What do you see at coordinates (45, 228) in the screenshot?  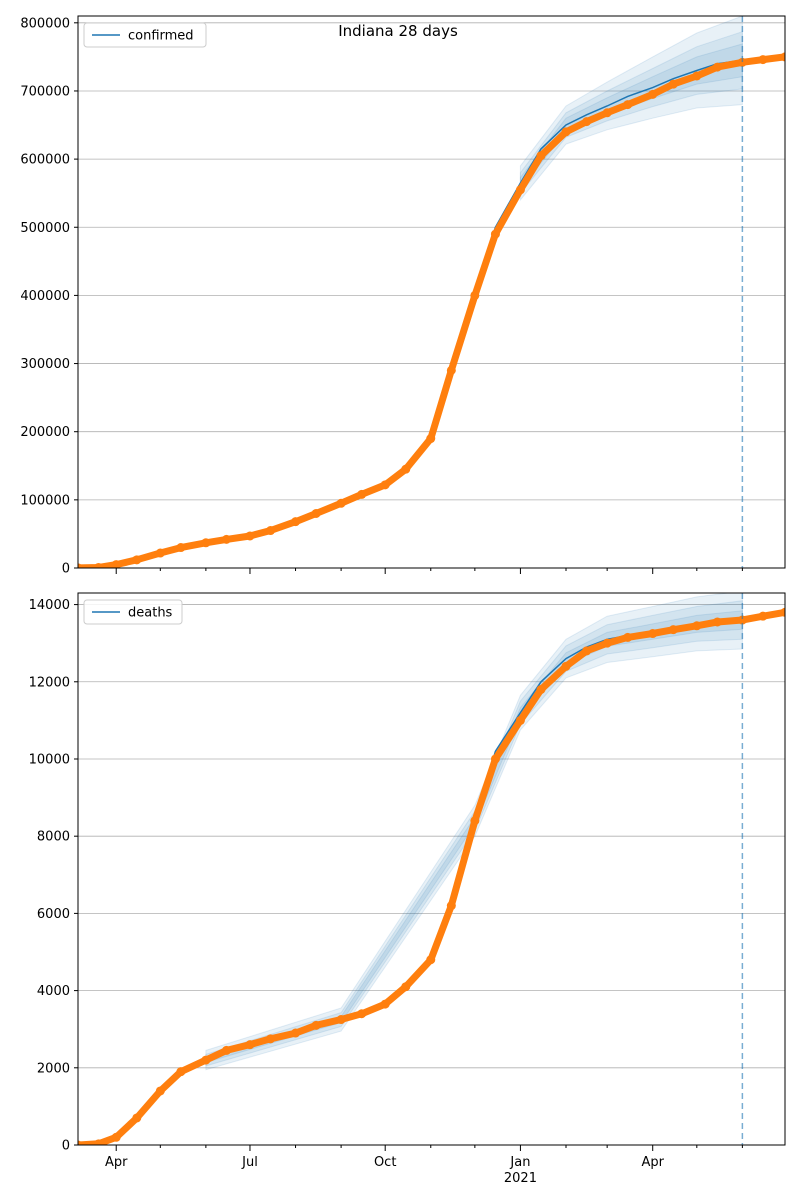 I see `y-tick-label: 500000` at bounding box center [45, 228].